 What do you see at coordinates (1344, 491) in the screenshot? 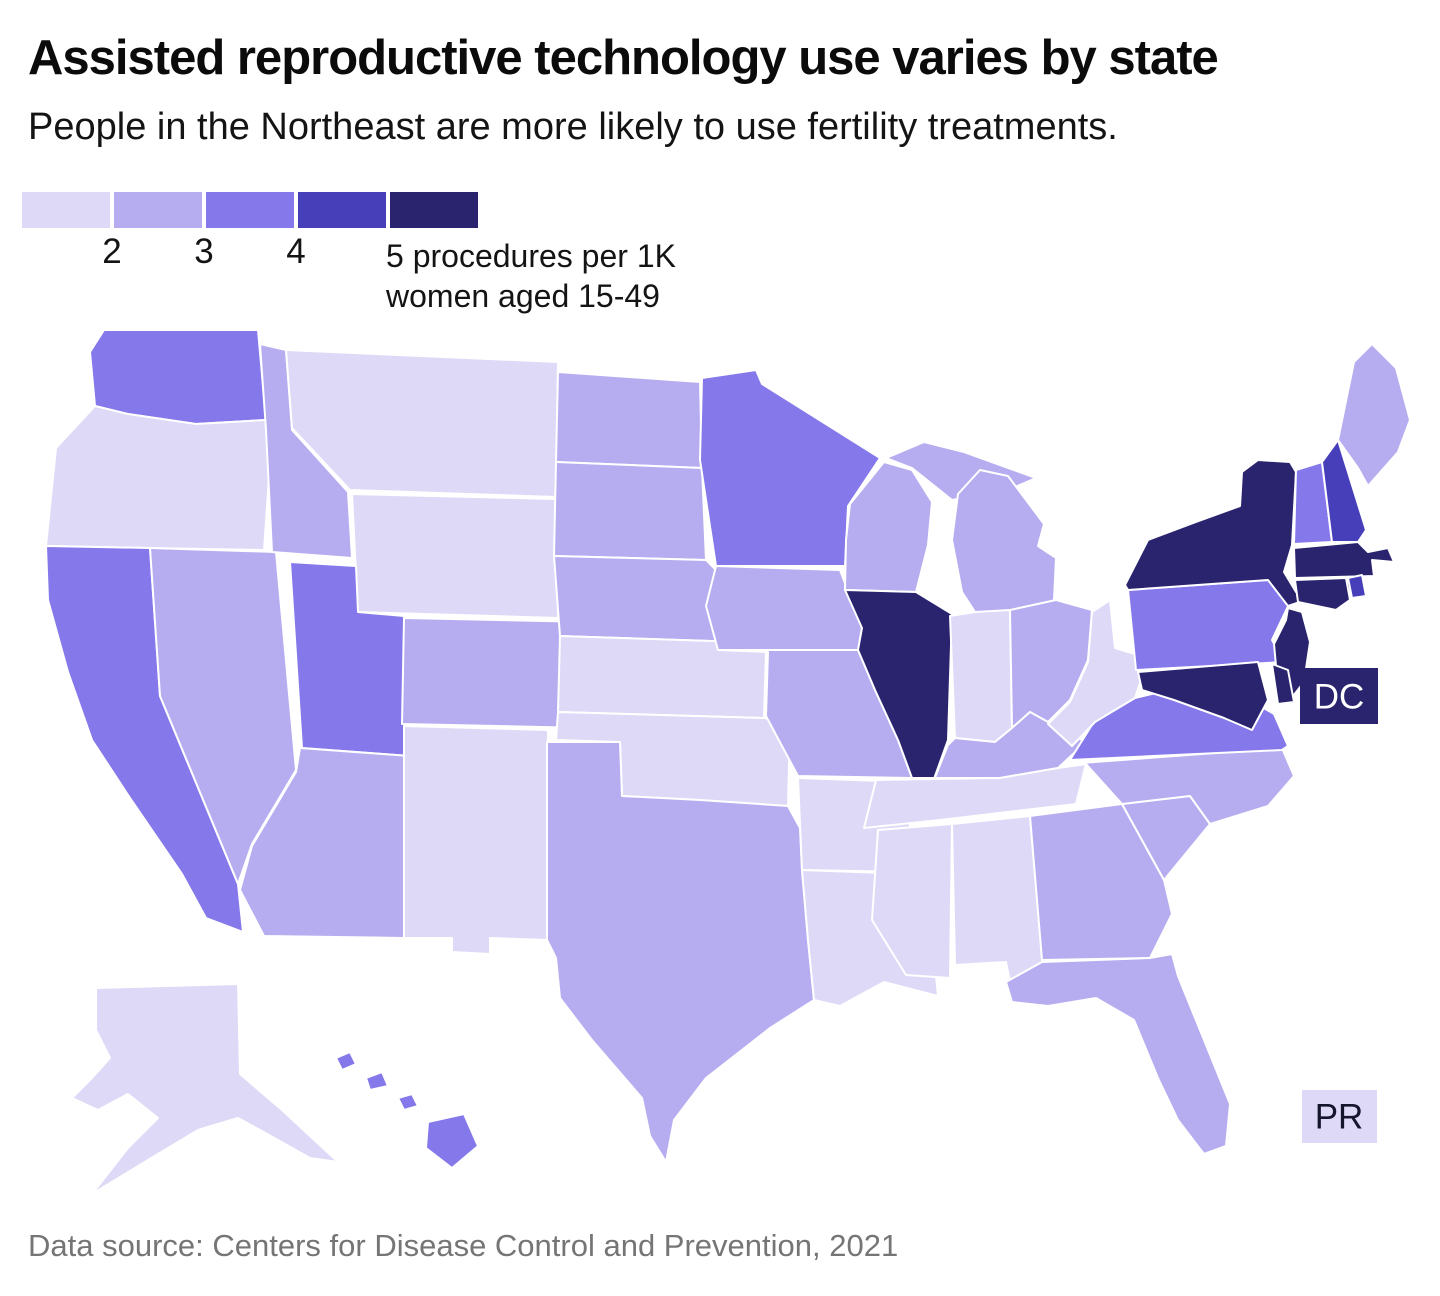
I see `state-nh` at bounding box center [1344, 491].